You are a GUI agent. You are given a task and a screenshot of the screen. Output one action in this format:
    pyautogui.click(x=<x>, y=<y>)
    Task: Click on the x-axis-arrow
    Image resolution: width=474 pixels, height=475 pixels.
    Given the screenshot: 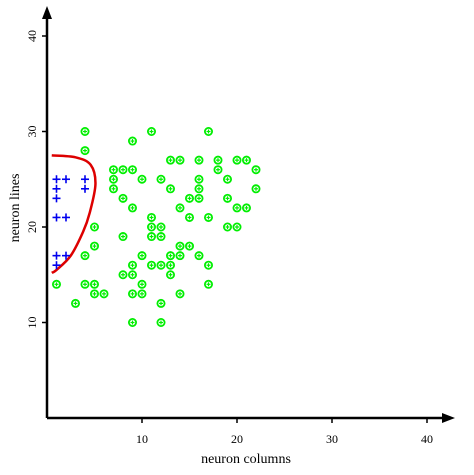 What is the action you would take?
    pyautogui.click(x=448, y=418)
    